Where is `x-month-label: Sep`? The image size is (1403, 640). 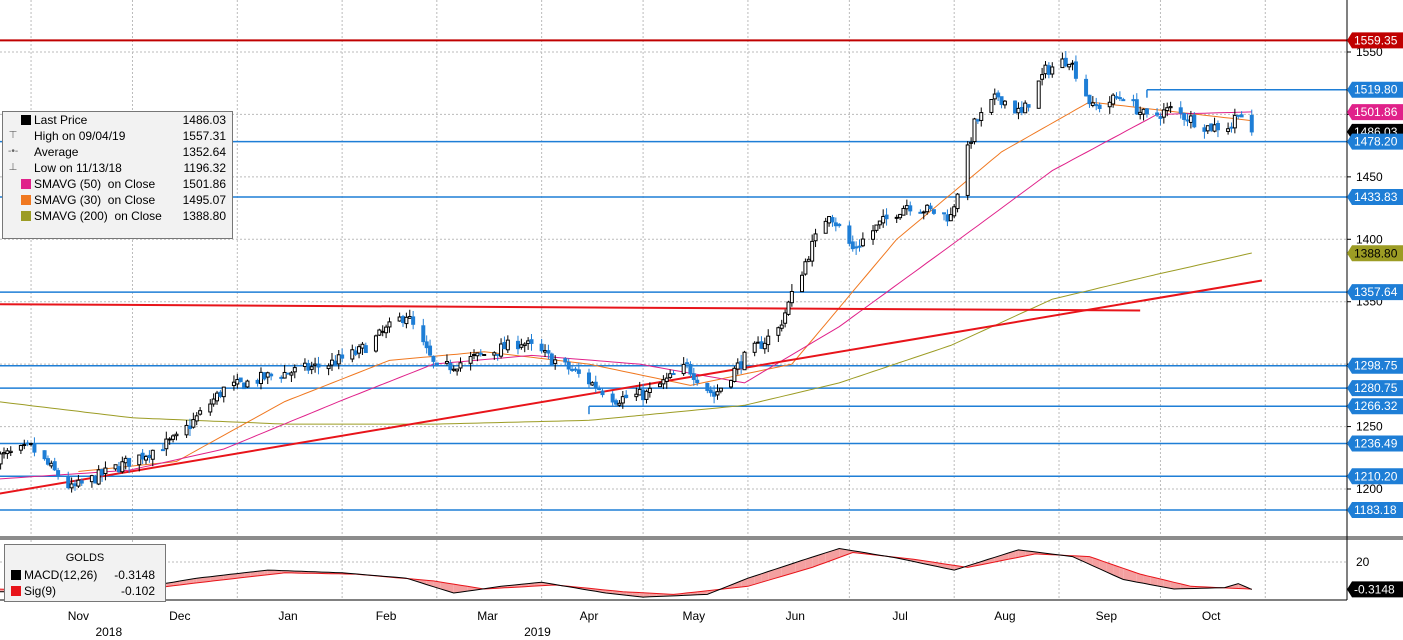 x-month-label: Sep is located at coordinates (1107, 616).